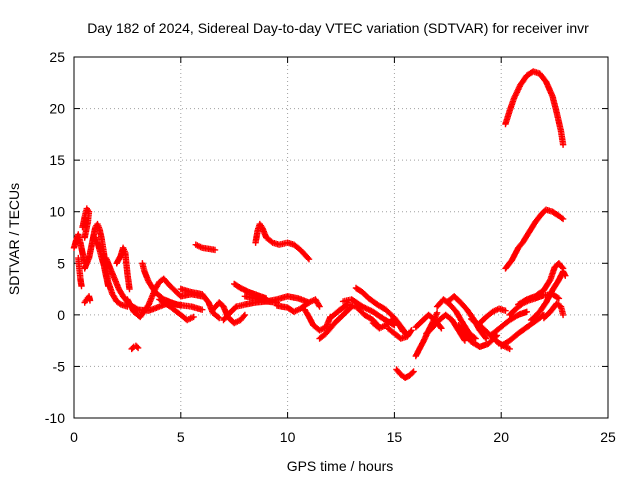 This screenshot has height=480, width=640. Describe the element at coordinates (61, 315) in the screenshot. I see `y-tick-label: 0` at that location.